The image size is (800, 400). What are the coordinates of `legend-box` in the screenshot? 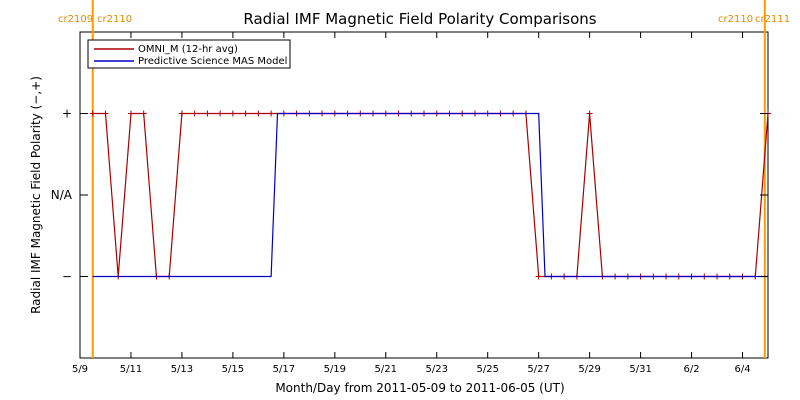 It's located at (189, 54).